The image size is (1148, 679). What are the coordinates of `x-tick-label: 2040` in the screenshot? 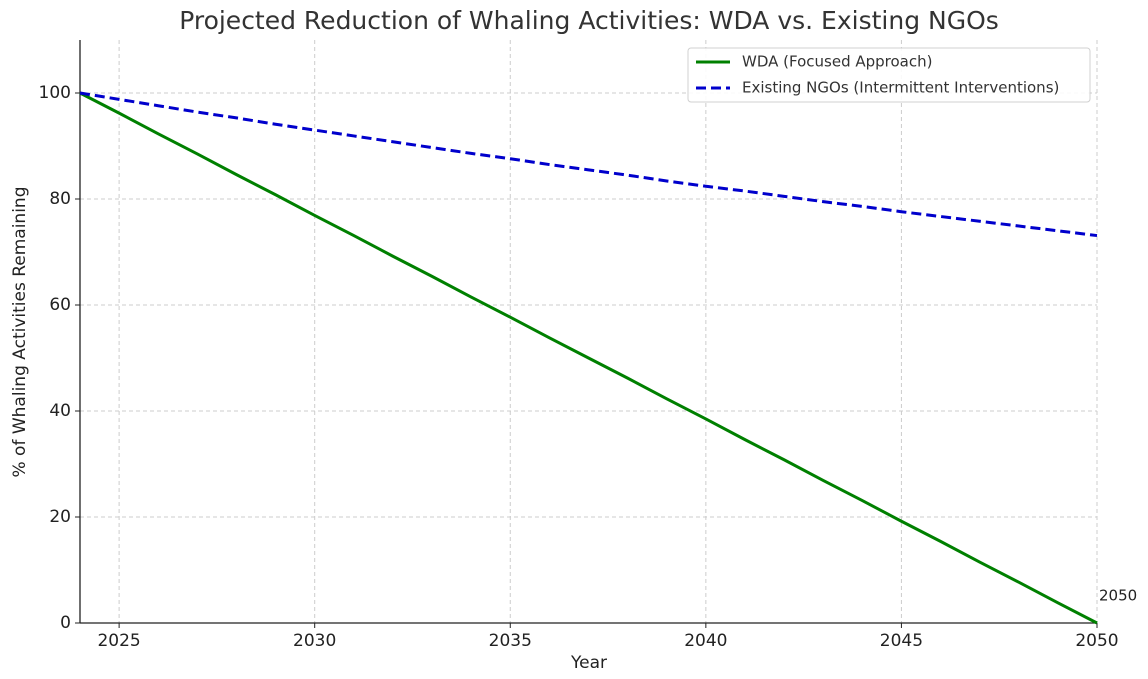 It's located at (705, 641).